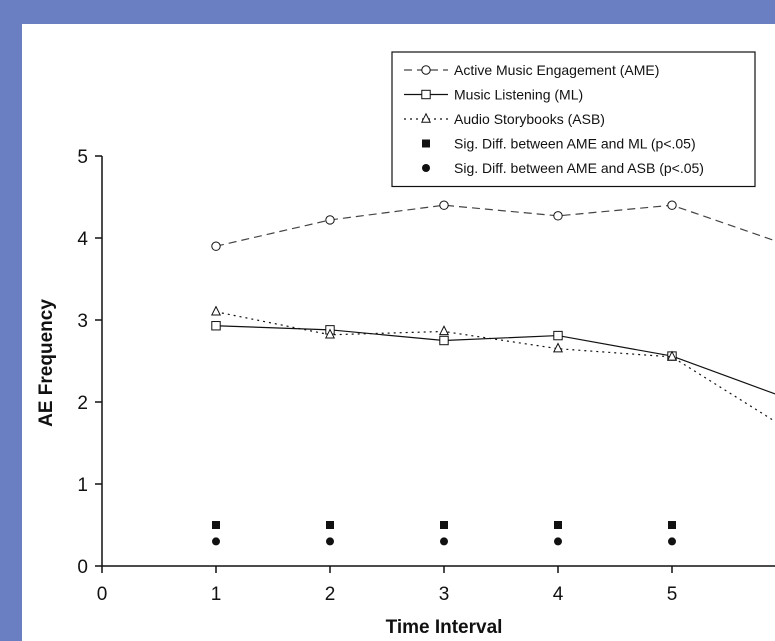  I want to click on significance-markers, so click(444, 533).